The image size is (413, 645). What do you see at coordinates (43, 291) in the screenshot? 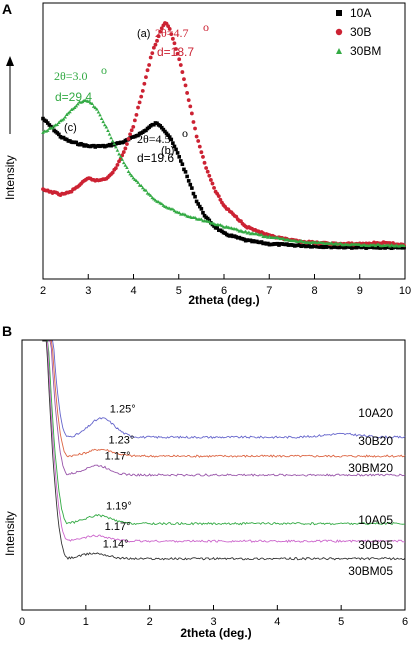
I see `a-tick-label: 2` at bounding box center [43, 291].